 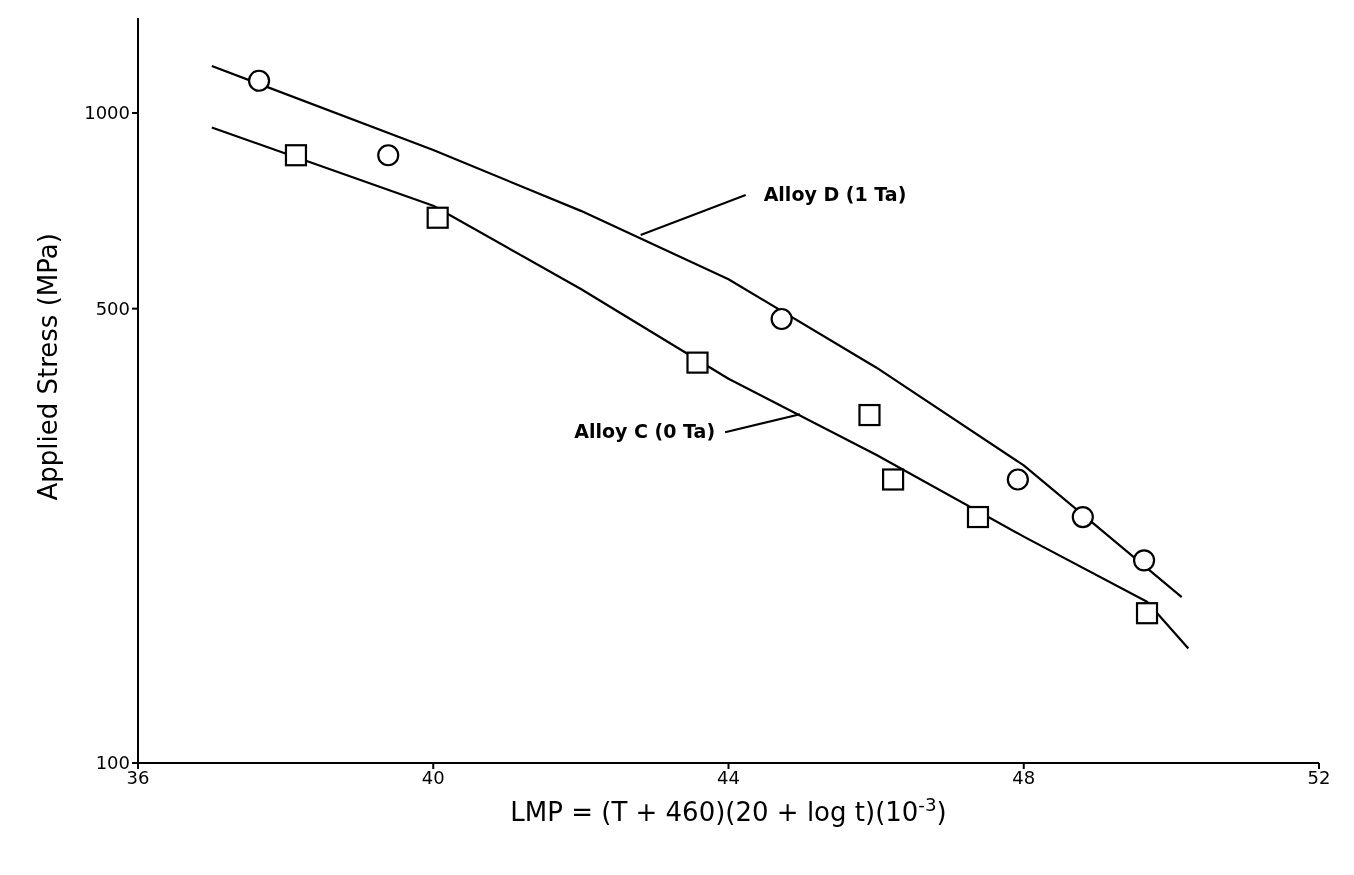 What do you see at coordinates (433, 777) in the screenshot?
I see `x-tick-label: 40` at bounding box center [433, 777].